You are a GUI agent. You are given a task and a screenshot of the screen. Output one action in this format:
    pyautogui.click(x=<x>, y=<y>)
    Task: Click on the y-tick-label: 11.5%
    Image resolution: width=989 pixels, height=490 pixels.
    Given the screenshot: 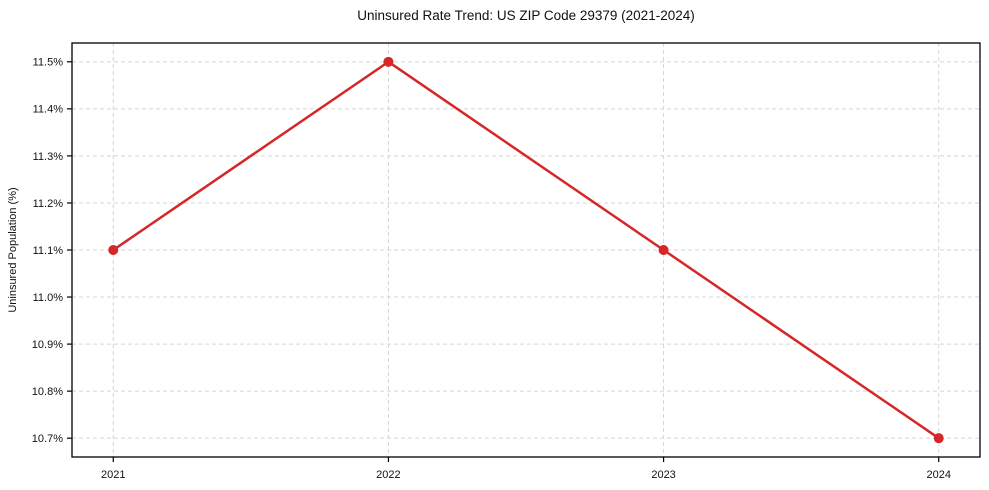 What is the action you would take?
    pyautogui.click(x=48, y=63)
    